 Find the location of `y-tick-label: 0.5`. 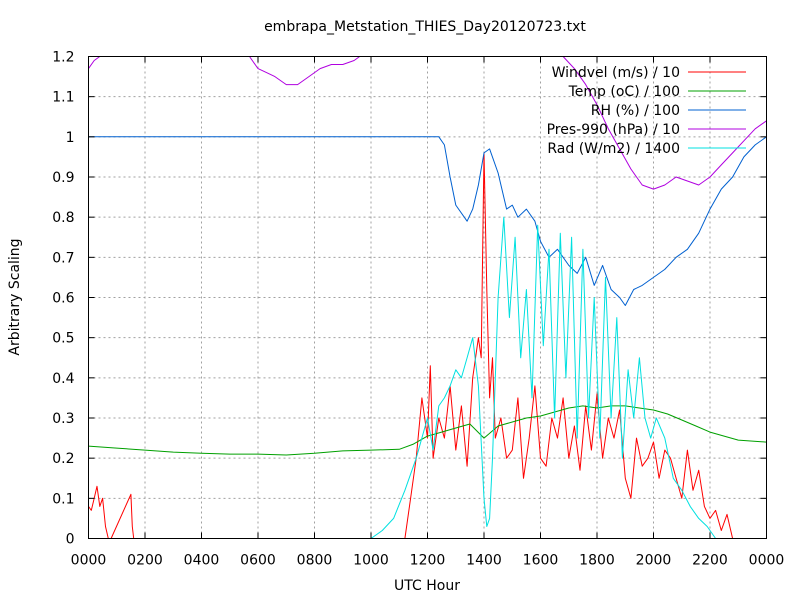

y-tick-label: 0.5 is located at coordinates (63, 339).